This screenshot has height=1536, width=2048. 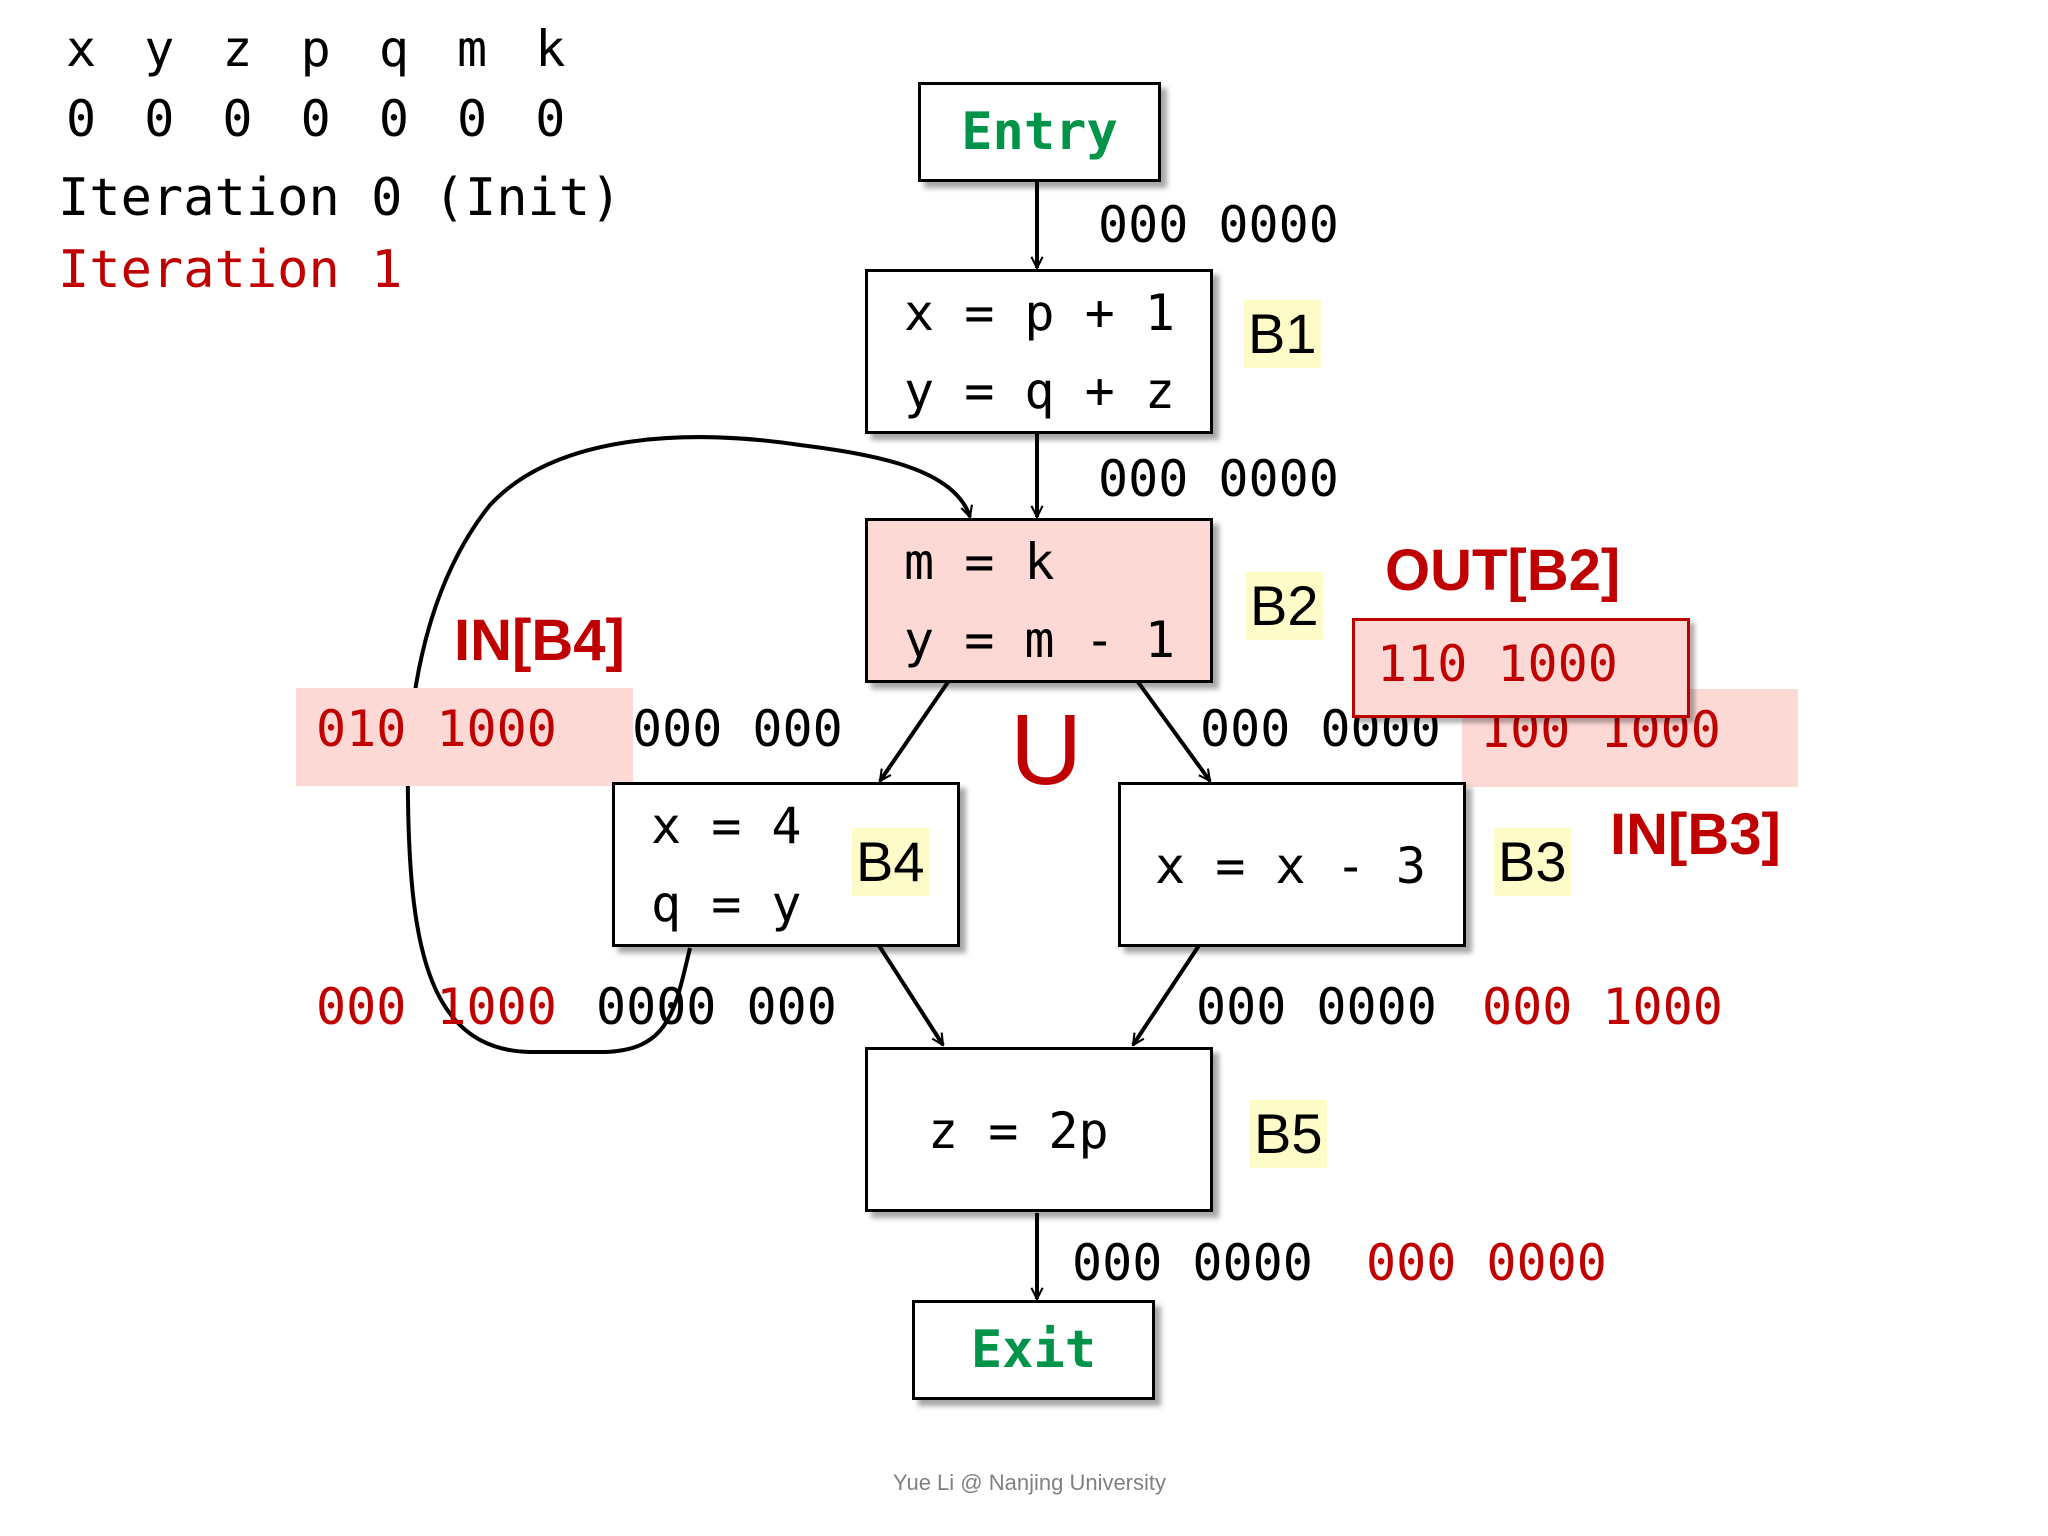 What do you see at coordinates (1497, 664) in the screenshot?
I see `out-b2-value: 110 1000` at bounding box center [1497, 664].